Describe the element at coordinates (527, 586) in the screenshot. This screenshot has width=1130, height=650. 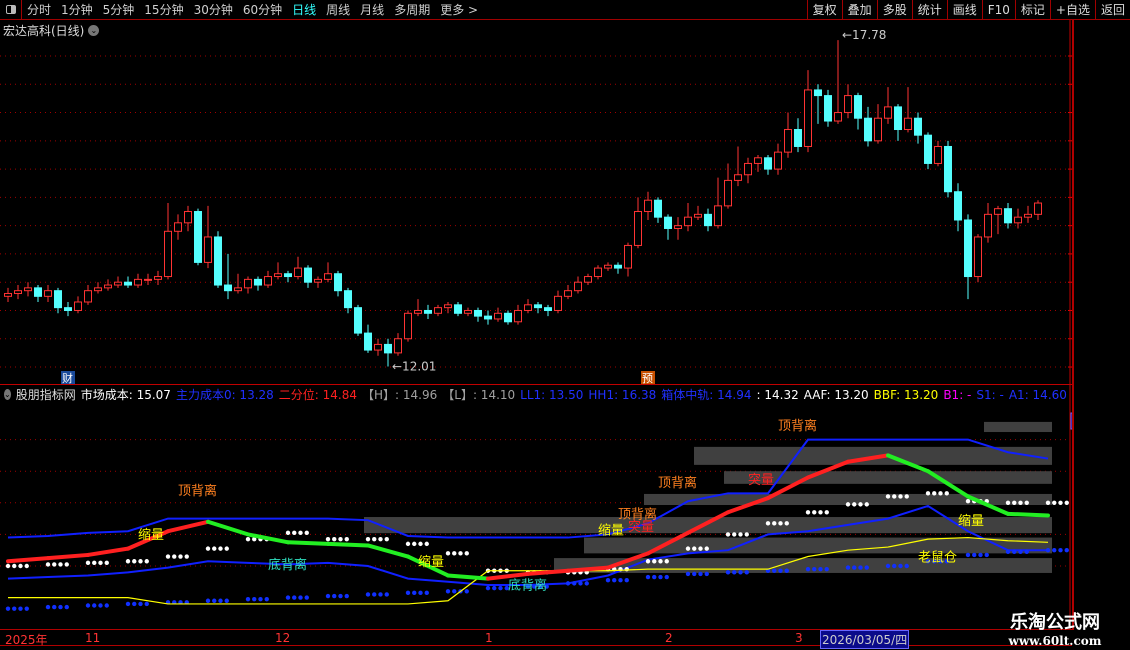
I see `signal-label: 底背离` at that location.